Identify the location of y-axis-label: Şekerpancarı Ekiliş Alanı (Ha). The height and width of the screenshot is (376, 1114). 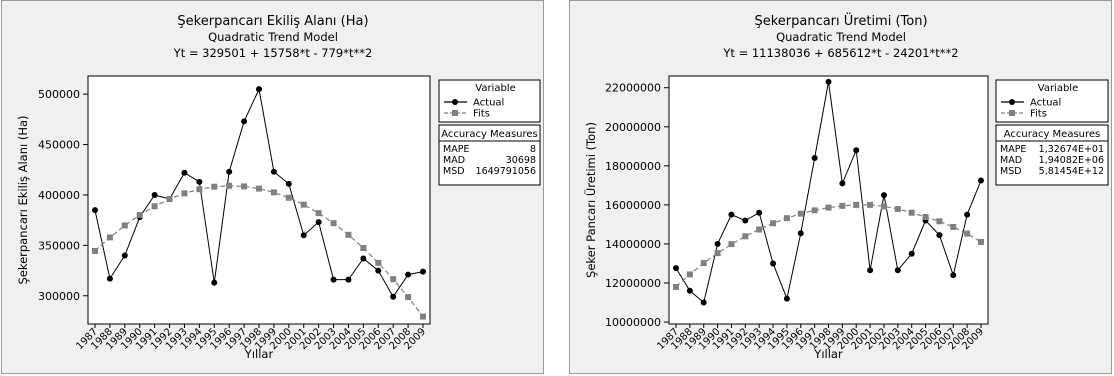
(23, 199).